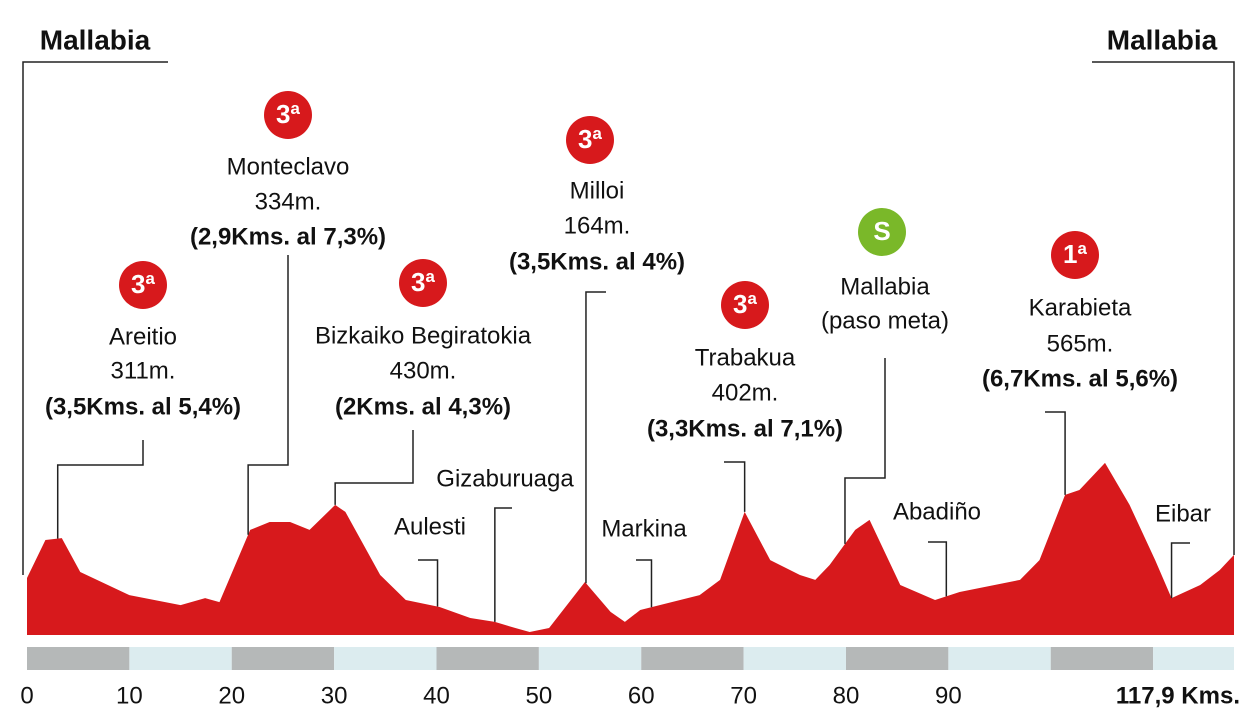 This screenshot has width=1248, height=720. Describe the element at coordinates (937, 511) in the screenshot. I see `place-name: Abadiño` at that location.